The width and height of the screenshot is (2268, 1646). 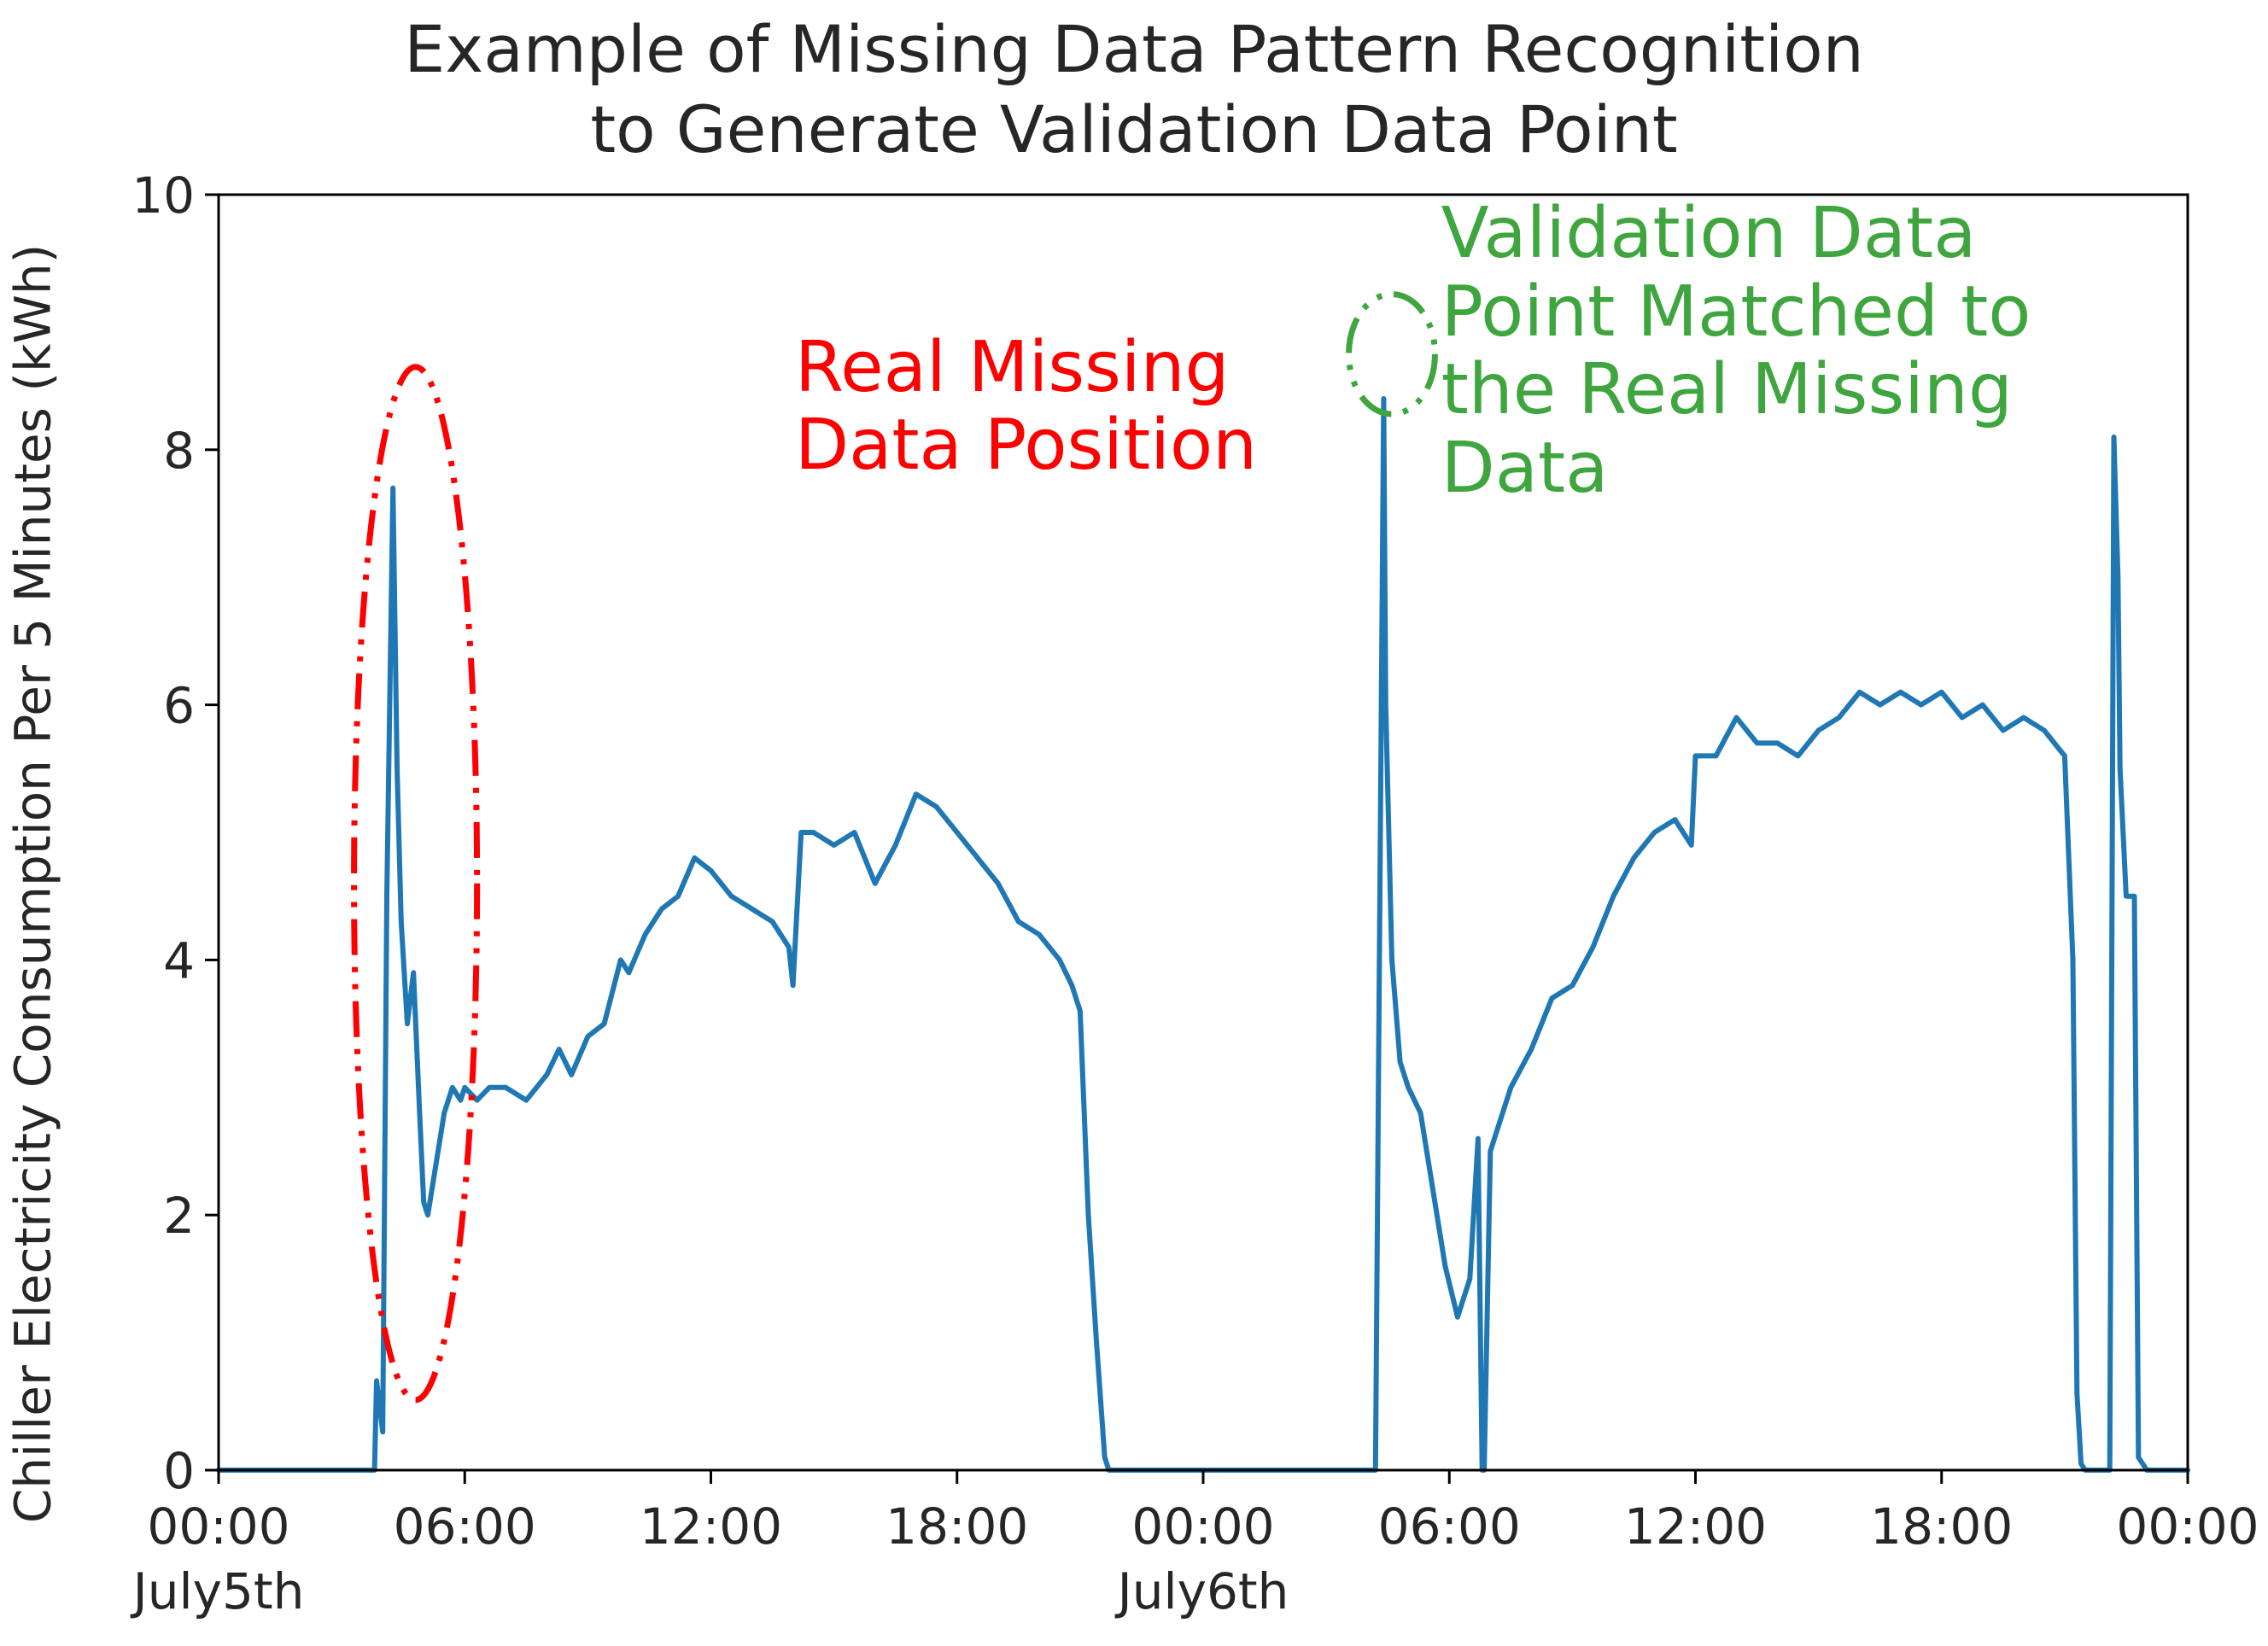 I want to click on validation-annotation-line-2: Point Matched to, so click(x=1736, y=312).